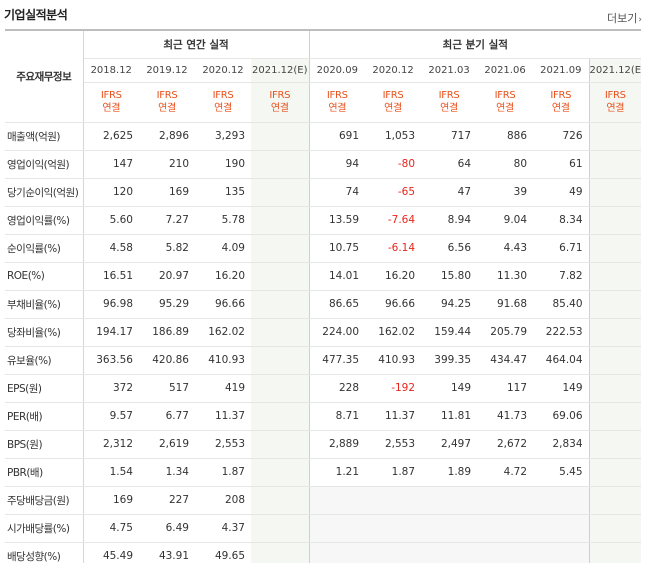  I want to click on cell-value: 11.81, so click(449, 416).